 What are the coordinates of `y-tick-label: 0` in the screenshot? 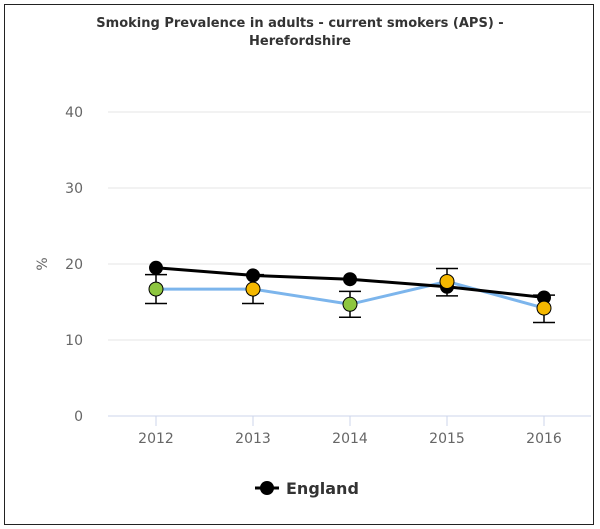 It's located at (78, 417).